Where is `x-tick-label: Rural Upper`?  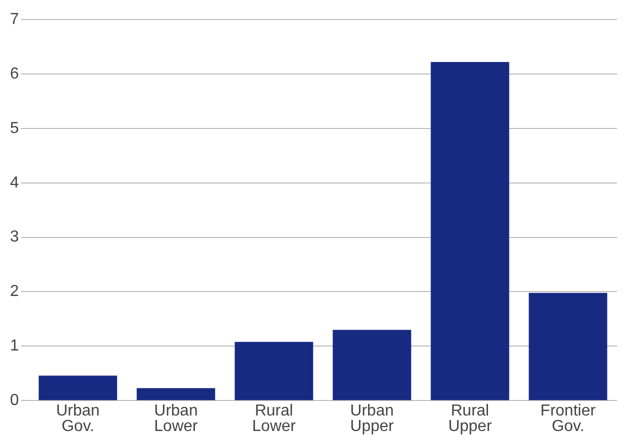 x-tick-label: Rural Upper is located at coordinates (470, 418).